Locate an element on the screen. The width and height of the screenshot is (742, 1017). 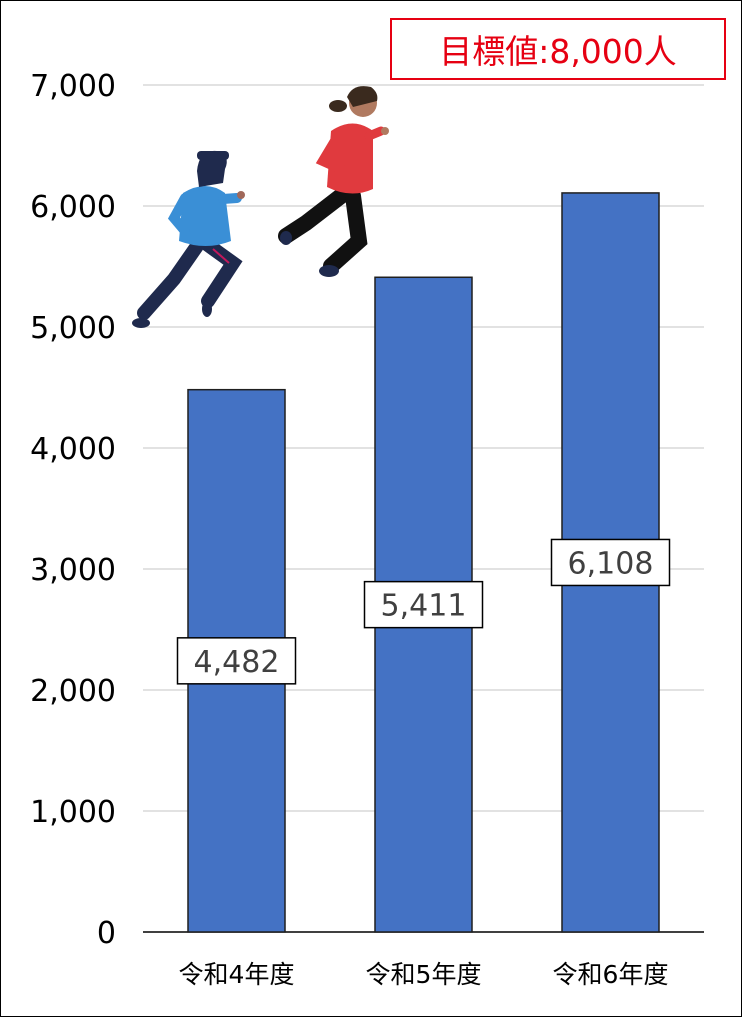
data-label: 6,108 is located at coordinates (610, 562).